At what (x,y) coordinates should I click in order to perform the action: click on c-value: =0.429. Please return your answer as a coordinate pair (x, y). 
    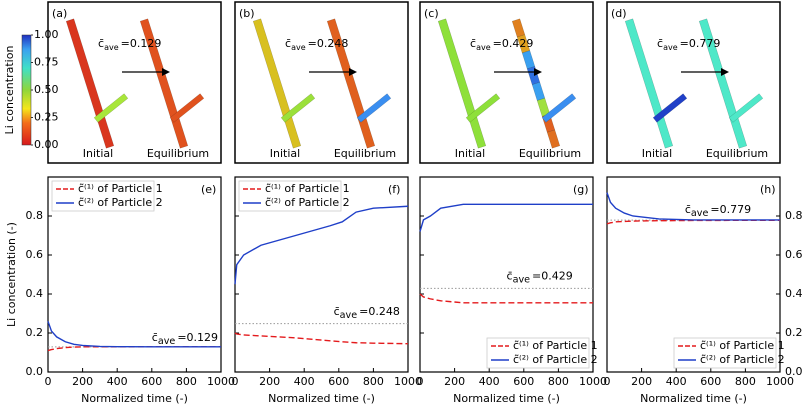
    Looking at the image, I should click on (513, 43).